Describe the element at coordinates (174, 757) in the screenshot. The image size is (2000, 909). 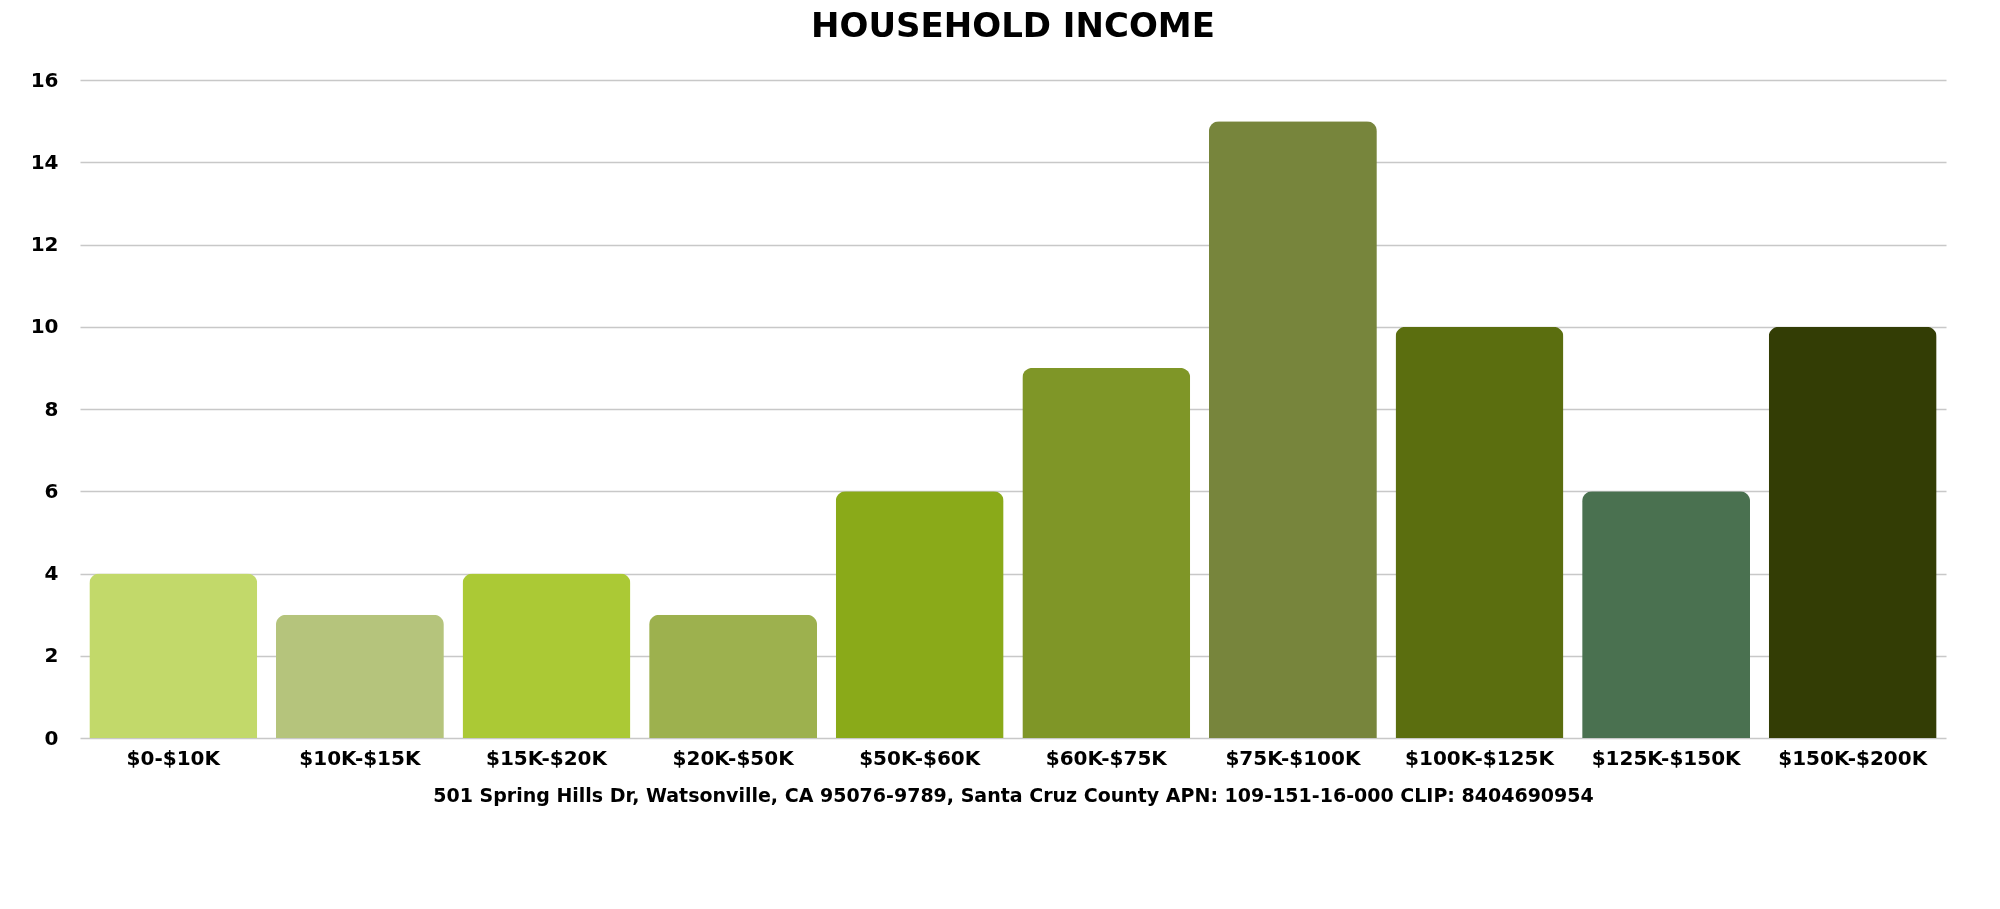
I see `x-tick-label: $0-$10K` at that location.